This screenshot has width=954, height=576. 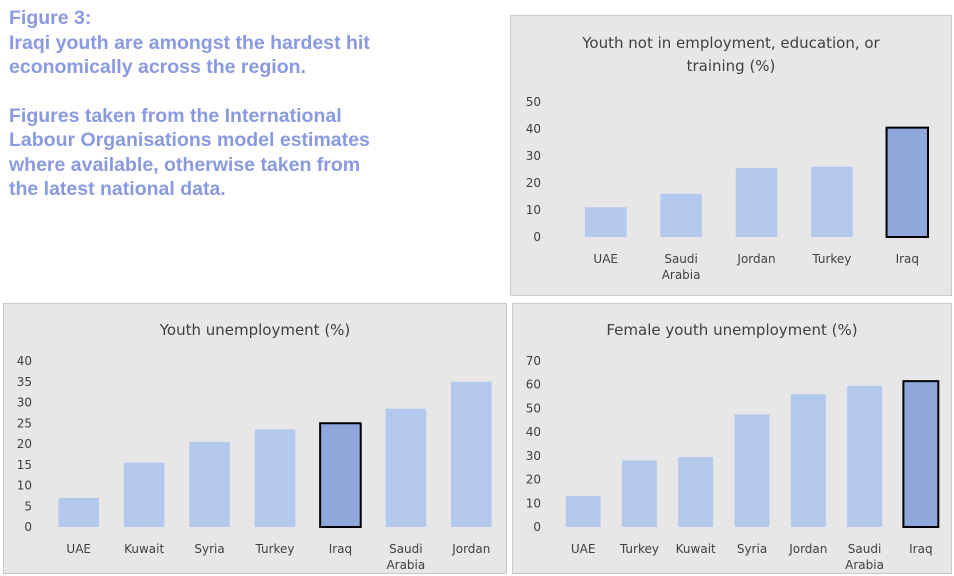 What do you see at coordinates (470, 549) in the screenshot?
I see `youth-unemployment-category-label-7: Jordan` at bounding box center [470, 549].